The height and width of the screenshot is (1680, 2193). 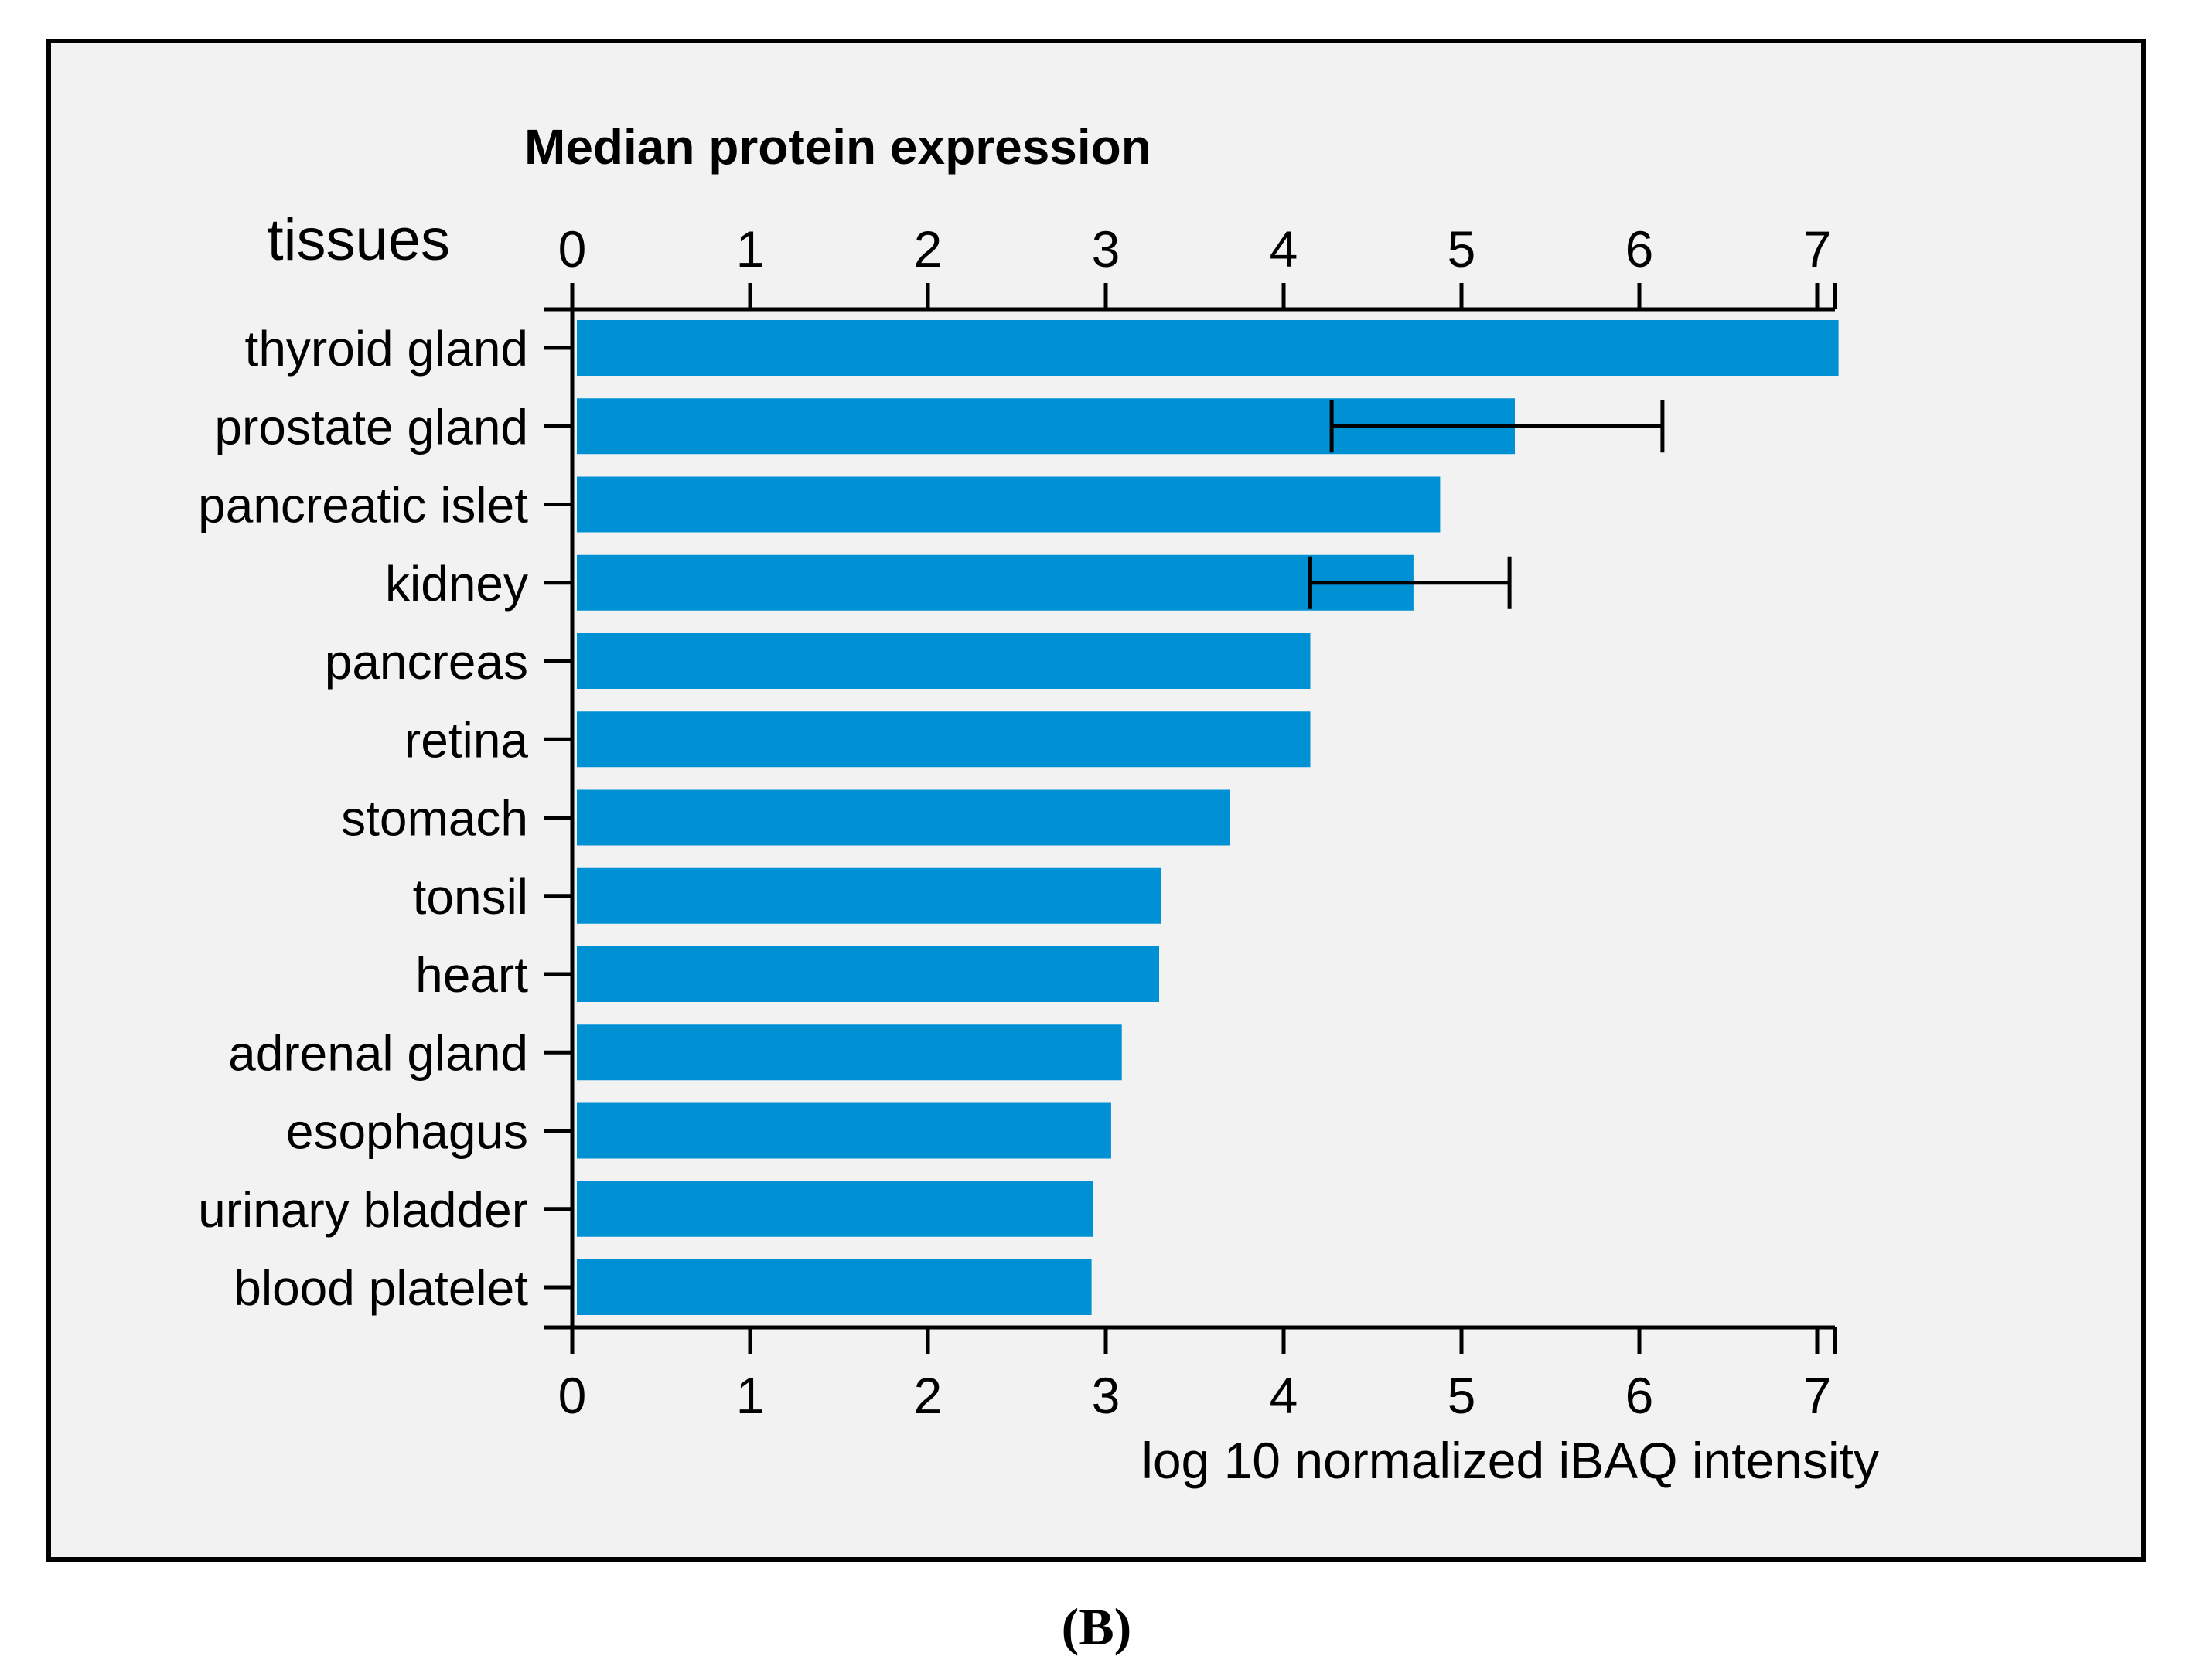 What do you see at coordinates (381, 1288) in the screenshot?
I see `category-label: blood platelet` at bounding box center [381, 1288].